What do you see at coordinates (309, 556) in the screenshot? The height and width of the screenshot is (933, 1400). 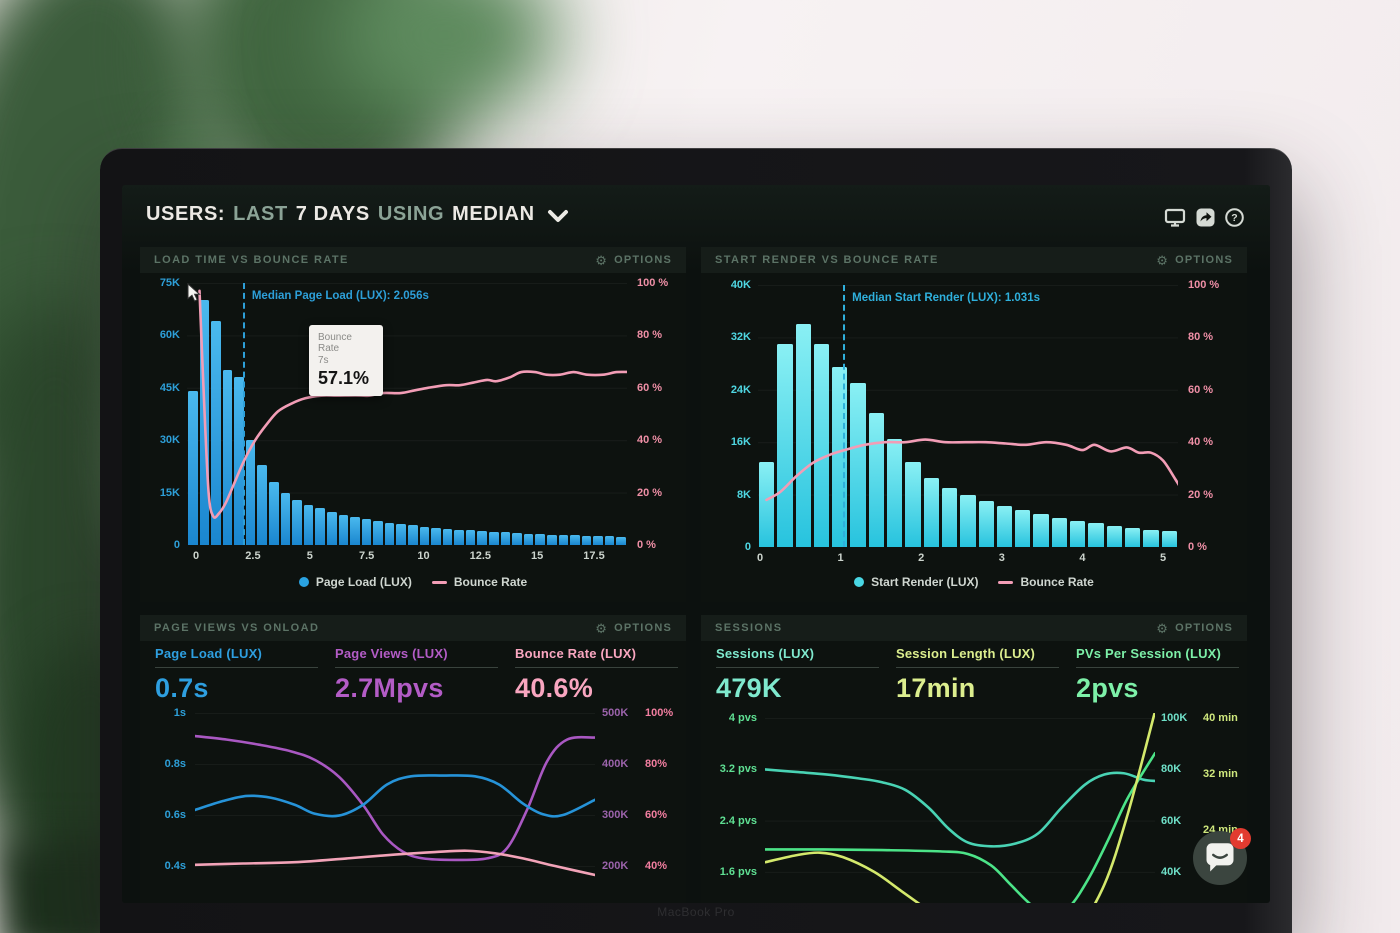 I see `x-tick: 5` at bounding box center [309, 556].